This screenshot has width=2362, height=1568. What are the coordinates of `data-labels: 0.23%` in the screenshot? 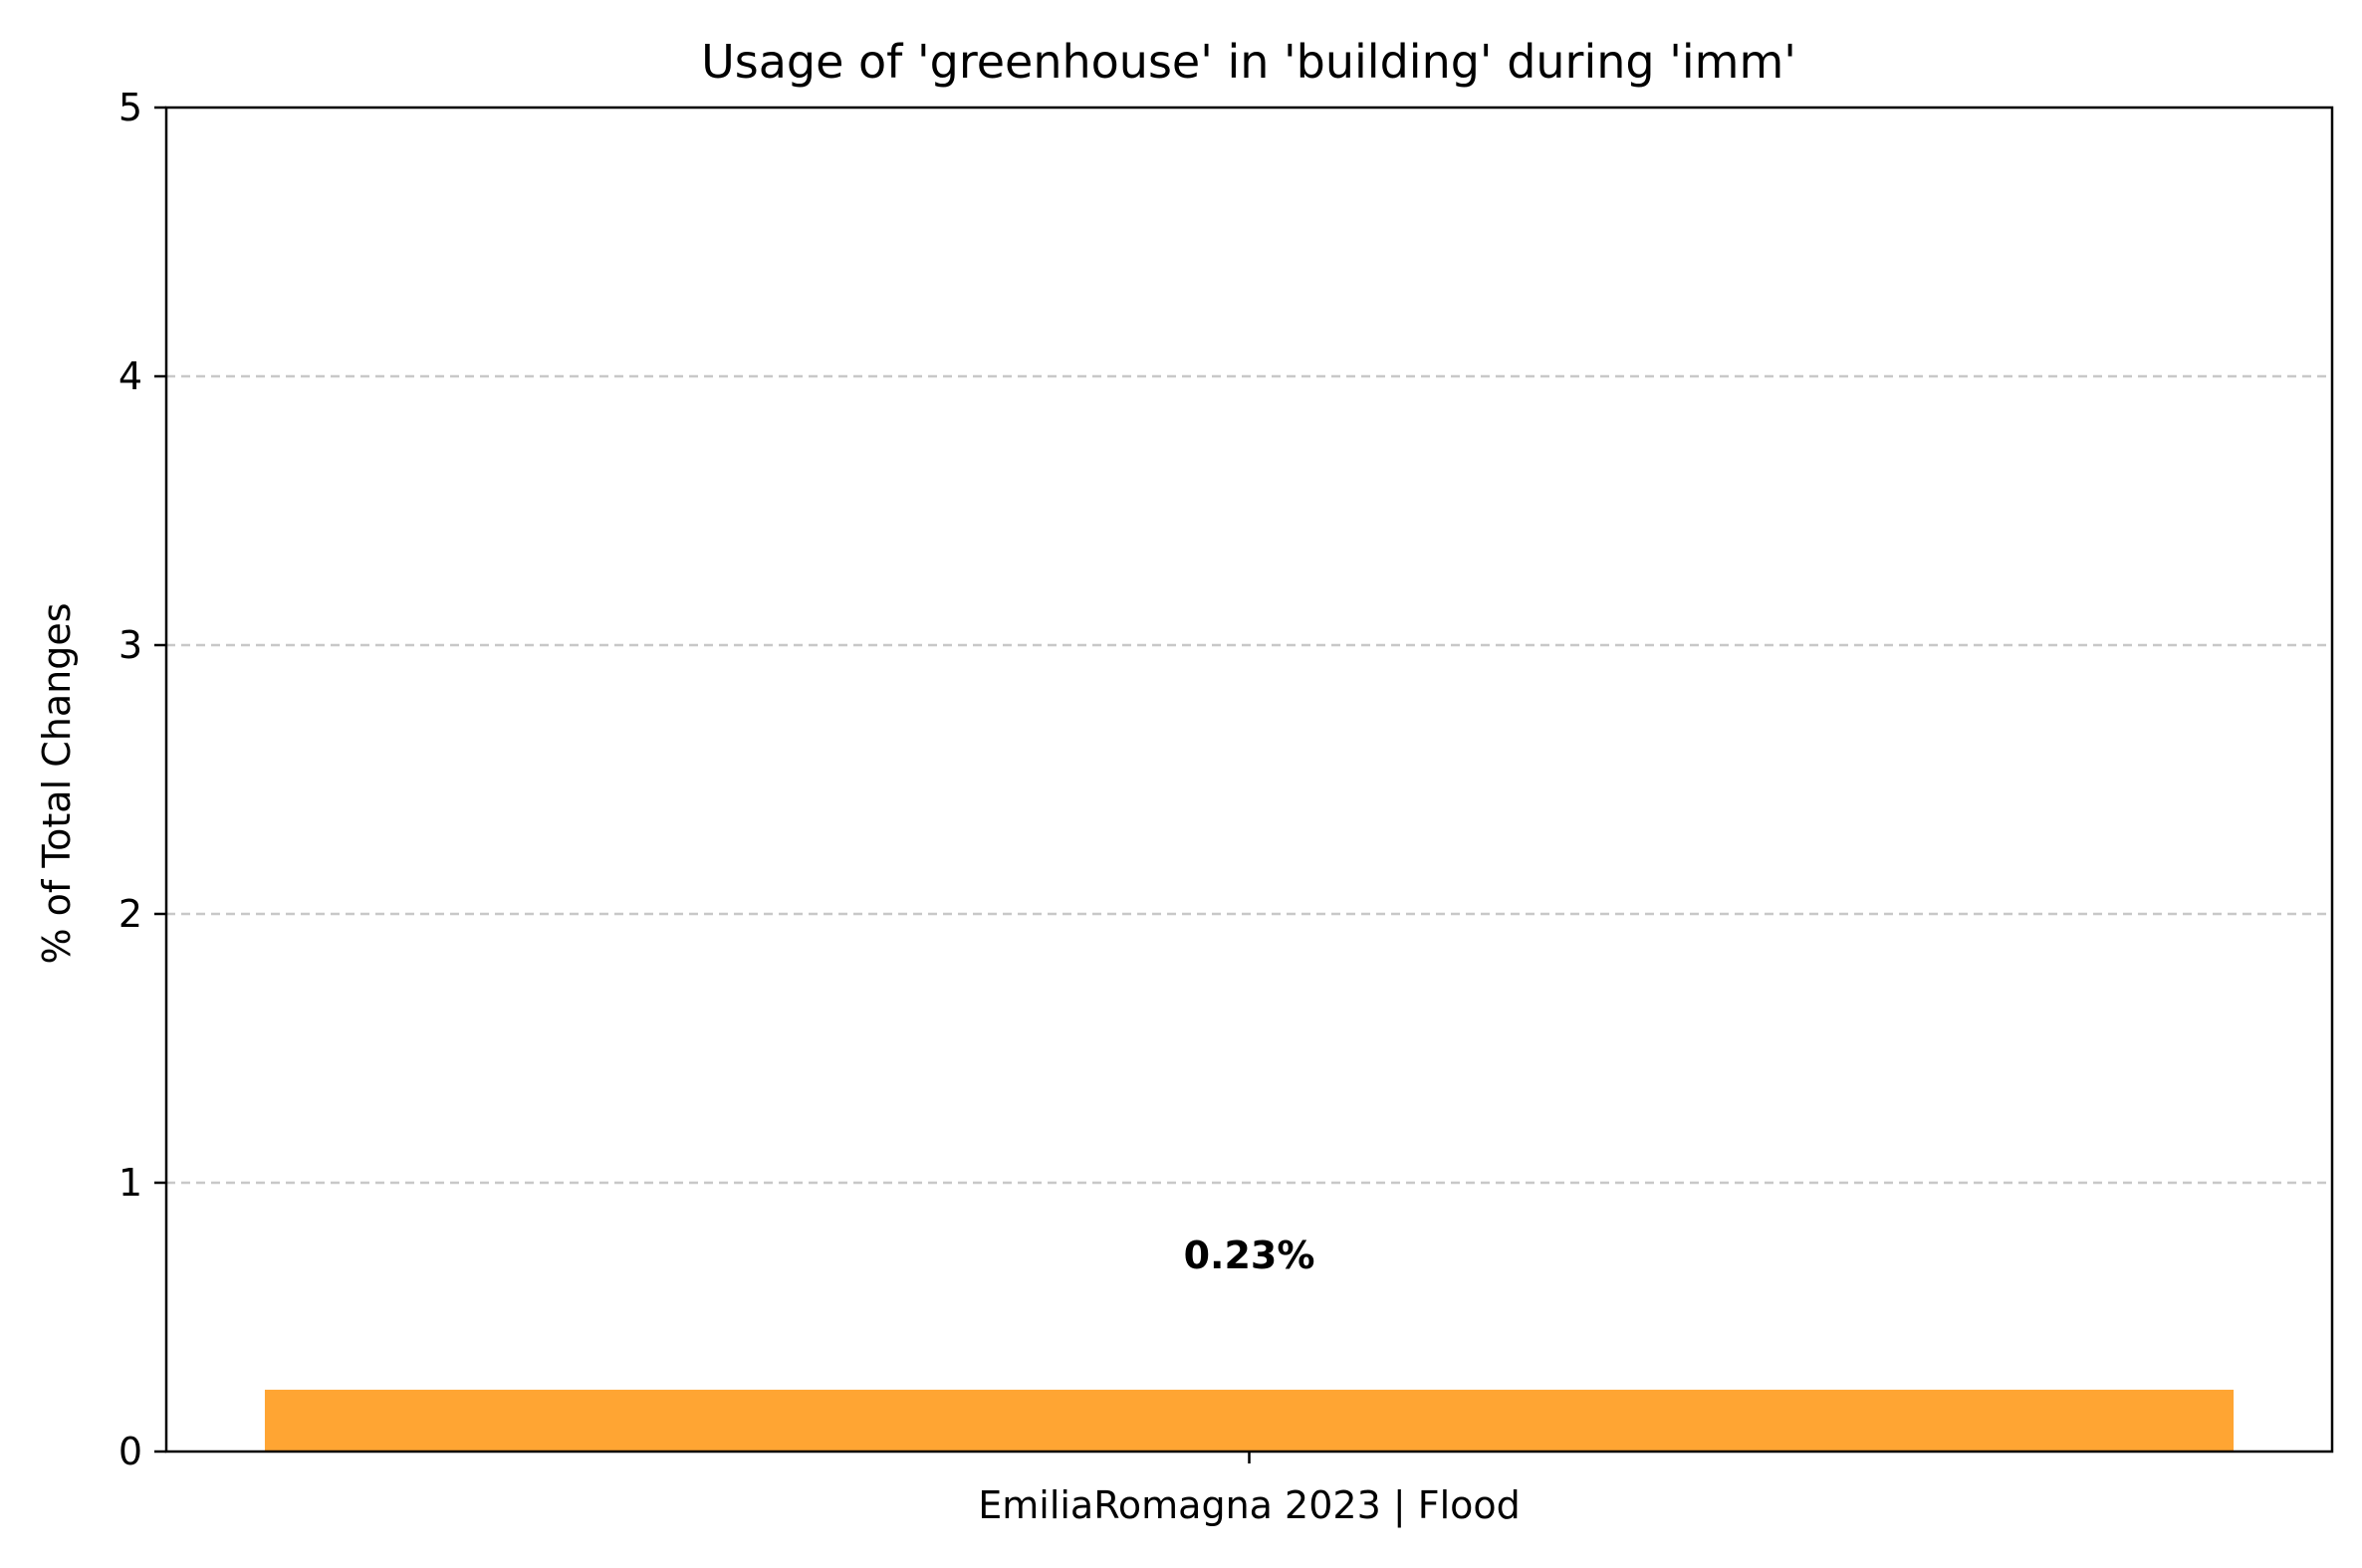 It's located at (1249, 1255).